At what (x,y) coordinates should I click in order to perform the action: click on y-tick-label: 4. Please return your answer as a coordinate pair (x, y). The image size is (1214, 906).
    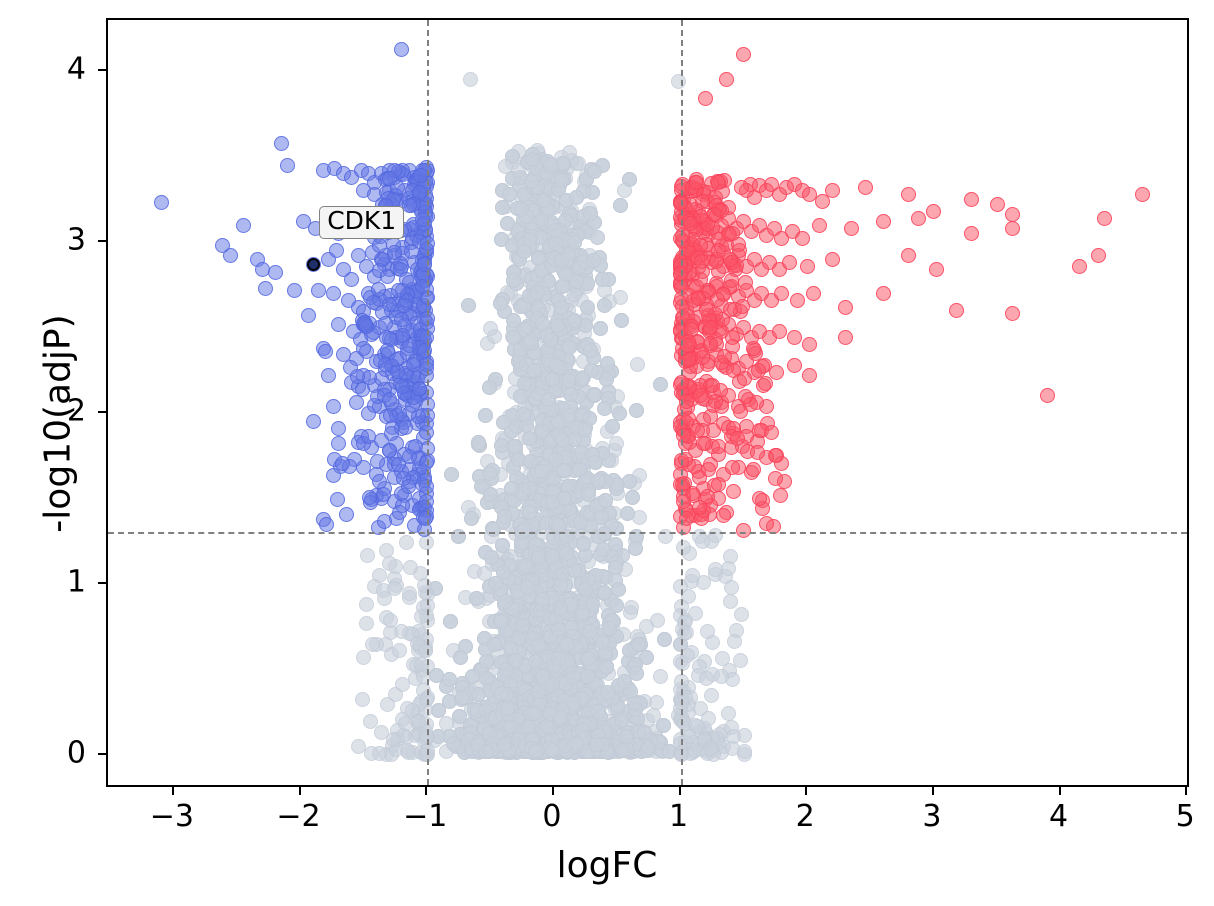
    Looking at the image, I should click on (76, 69).